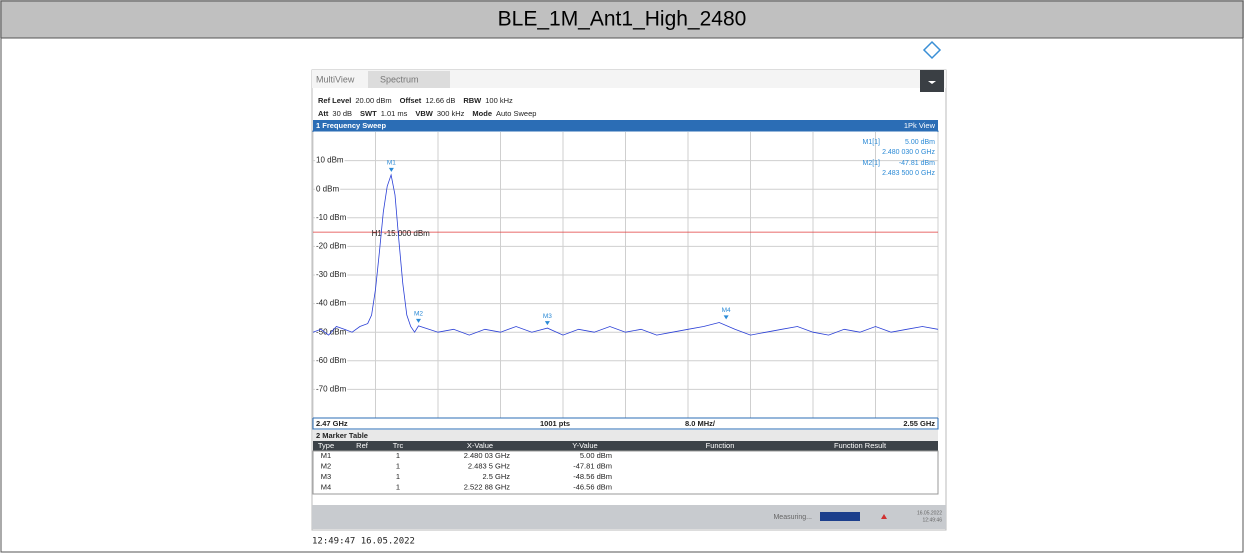 The height and width of the screenshot is (553, 1244). What do you see at coordinates (932, 82) in the screenshot?
I see `menu-icon` at bounding box center [932, 82].